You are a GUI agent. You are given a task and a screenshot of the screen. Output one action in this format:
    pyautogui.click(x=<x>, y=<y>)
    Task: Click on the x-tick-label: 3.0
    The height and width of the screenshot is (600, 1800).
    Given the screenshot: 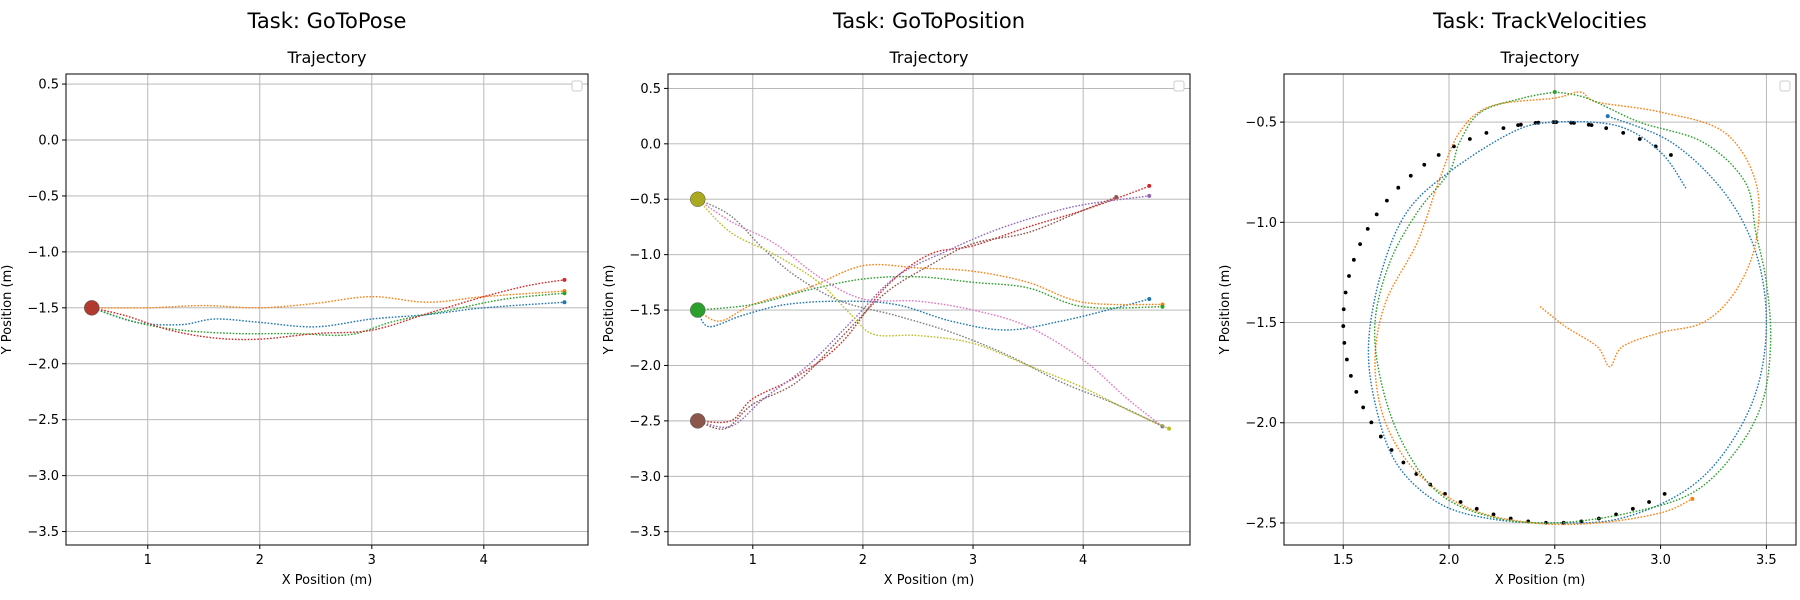 What is the action you would take?
    pyautogui.click(x=1660, y=560)
    